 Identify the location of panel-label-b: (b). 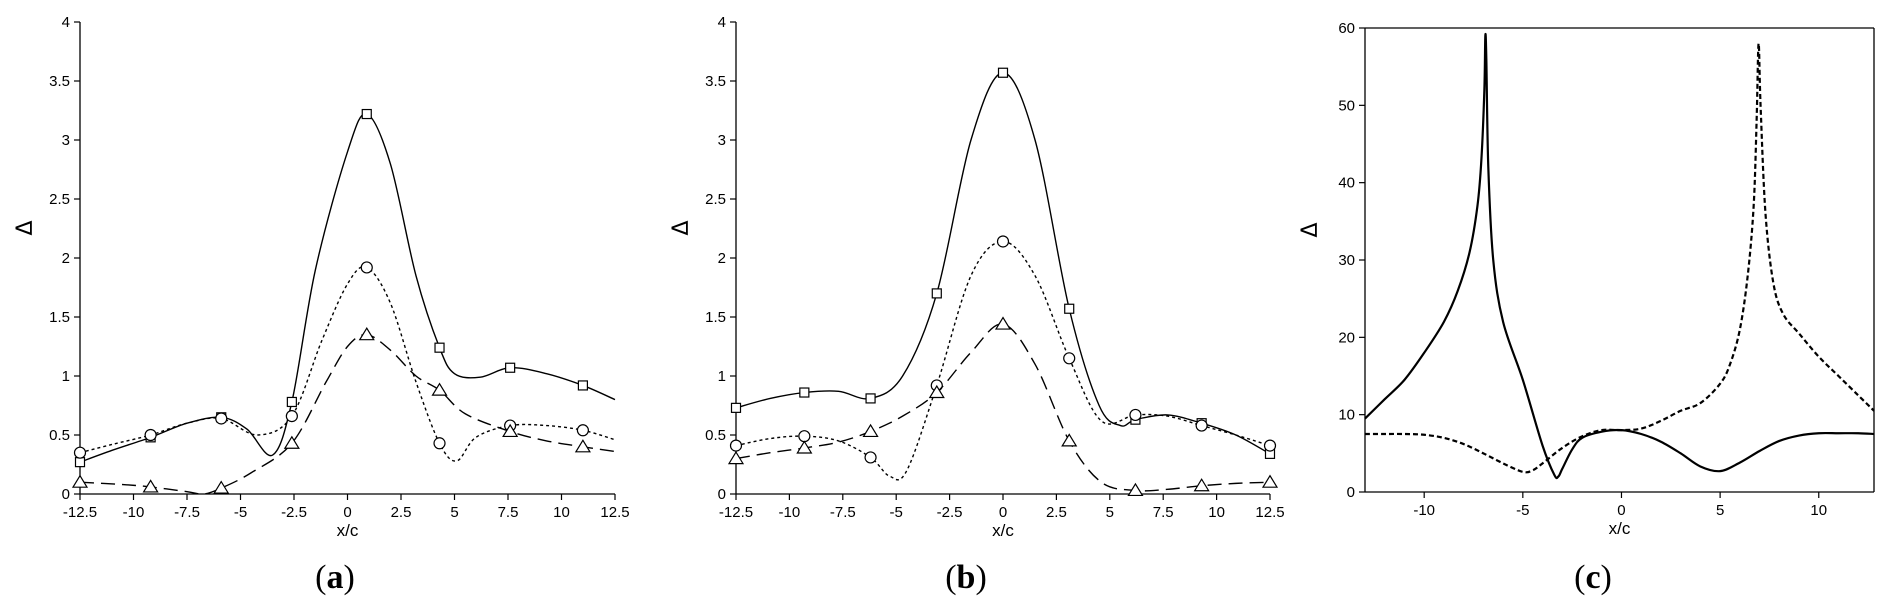
(966, 577).